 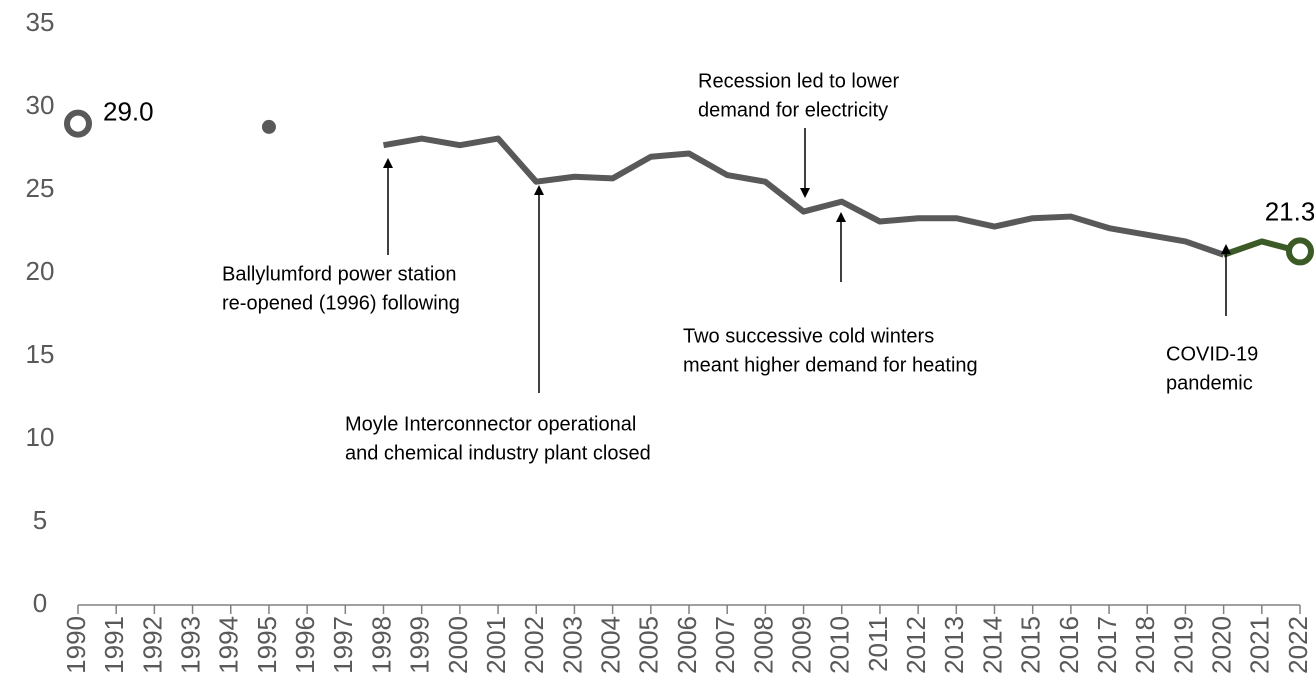 What do you see at coordinates (830, 365) in the screenshot?
I see `annotation: meant higher demand for heating` at bounding box center [830, 365].